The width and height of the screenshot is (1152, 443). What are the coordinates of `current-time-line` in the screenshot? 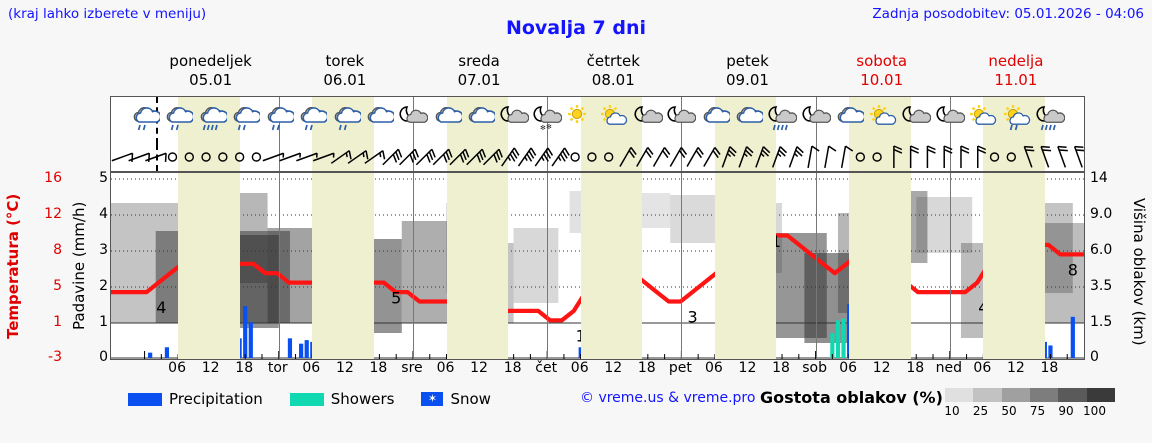 It's located at (156, 157).